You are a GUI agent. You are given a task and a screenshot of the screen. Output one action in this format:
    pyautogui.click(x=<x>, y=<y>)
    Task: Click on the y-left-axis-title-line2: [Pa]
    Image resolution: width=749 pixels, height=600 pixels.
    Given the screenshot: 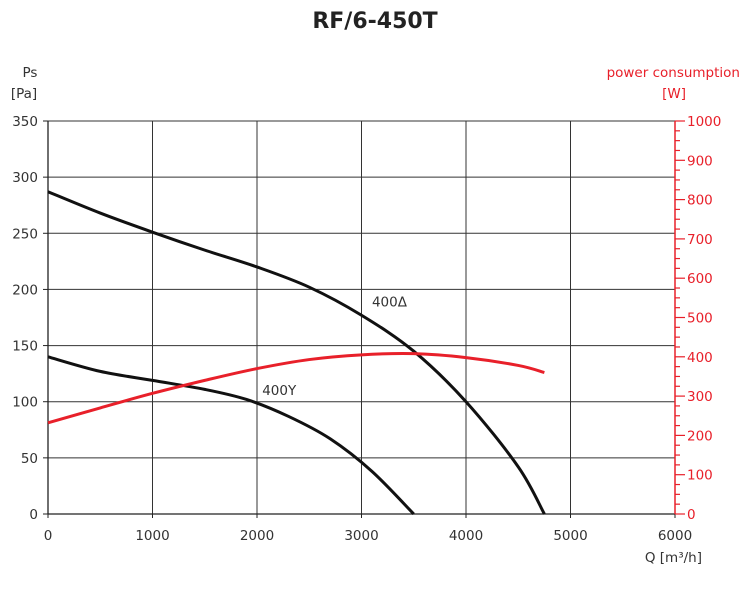 What is the action you would take?
    pyautogui.click(x=24, y=94)
    